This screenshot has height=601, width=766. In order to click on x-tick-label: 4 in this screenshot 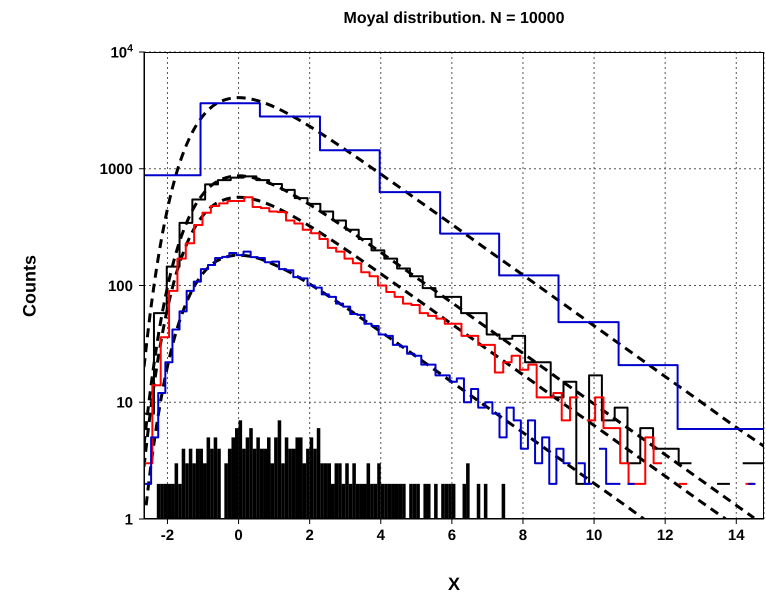, I will do `click(381, 535)`.